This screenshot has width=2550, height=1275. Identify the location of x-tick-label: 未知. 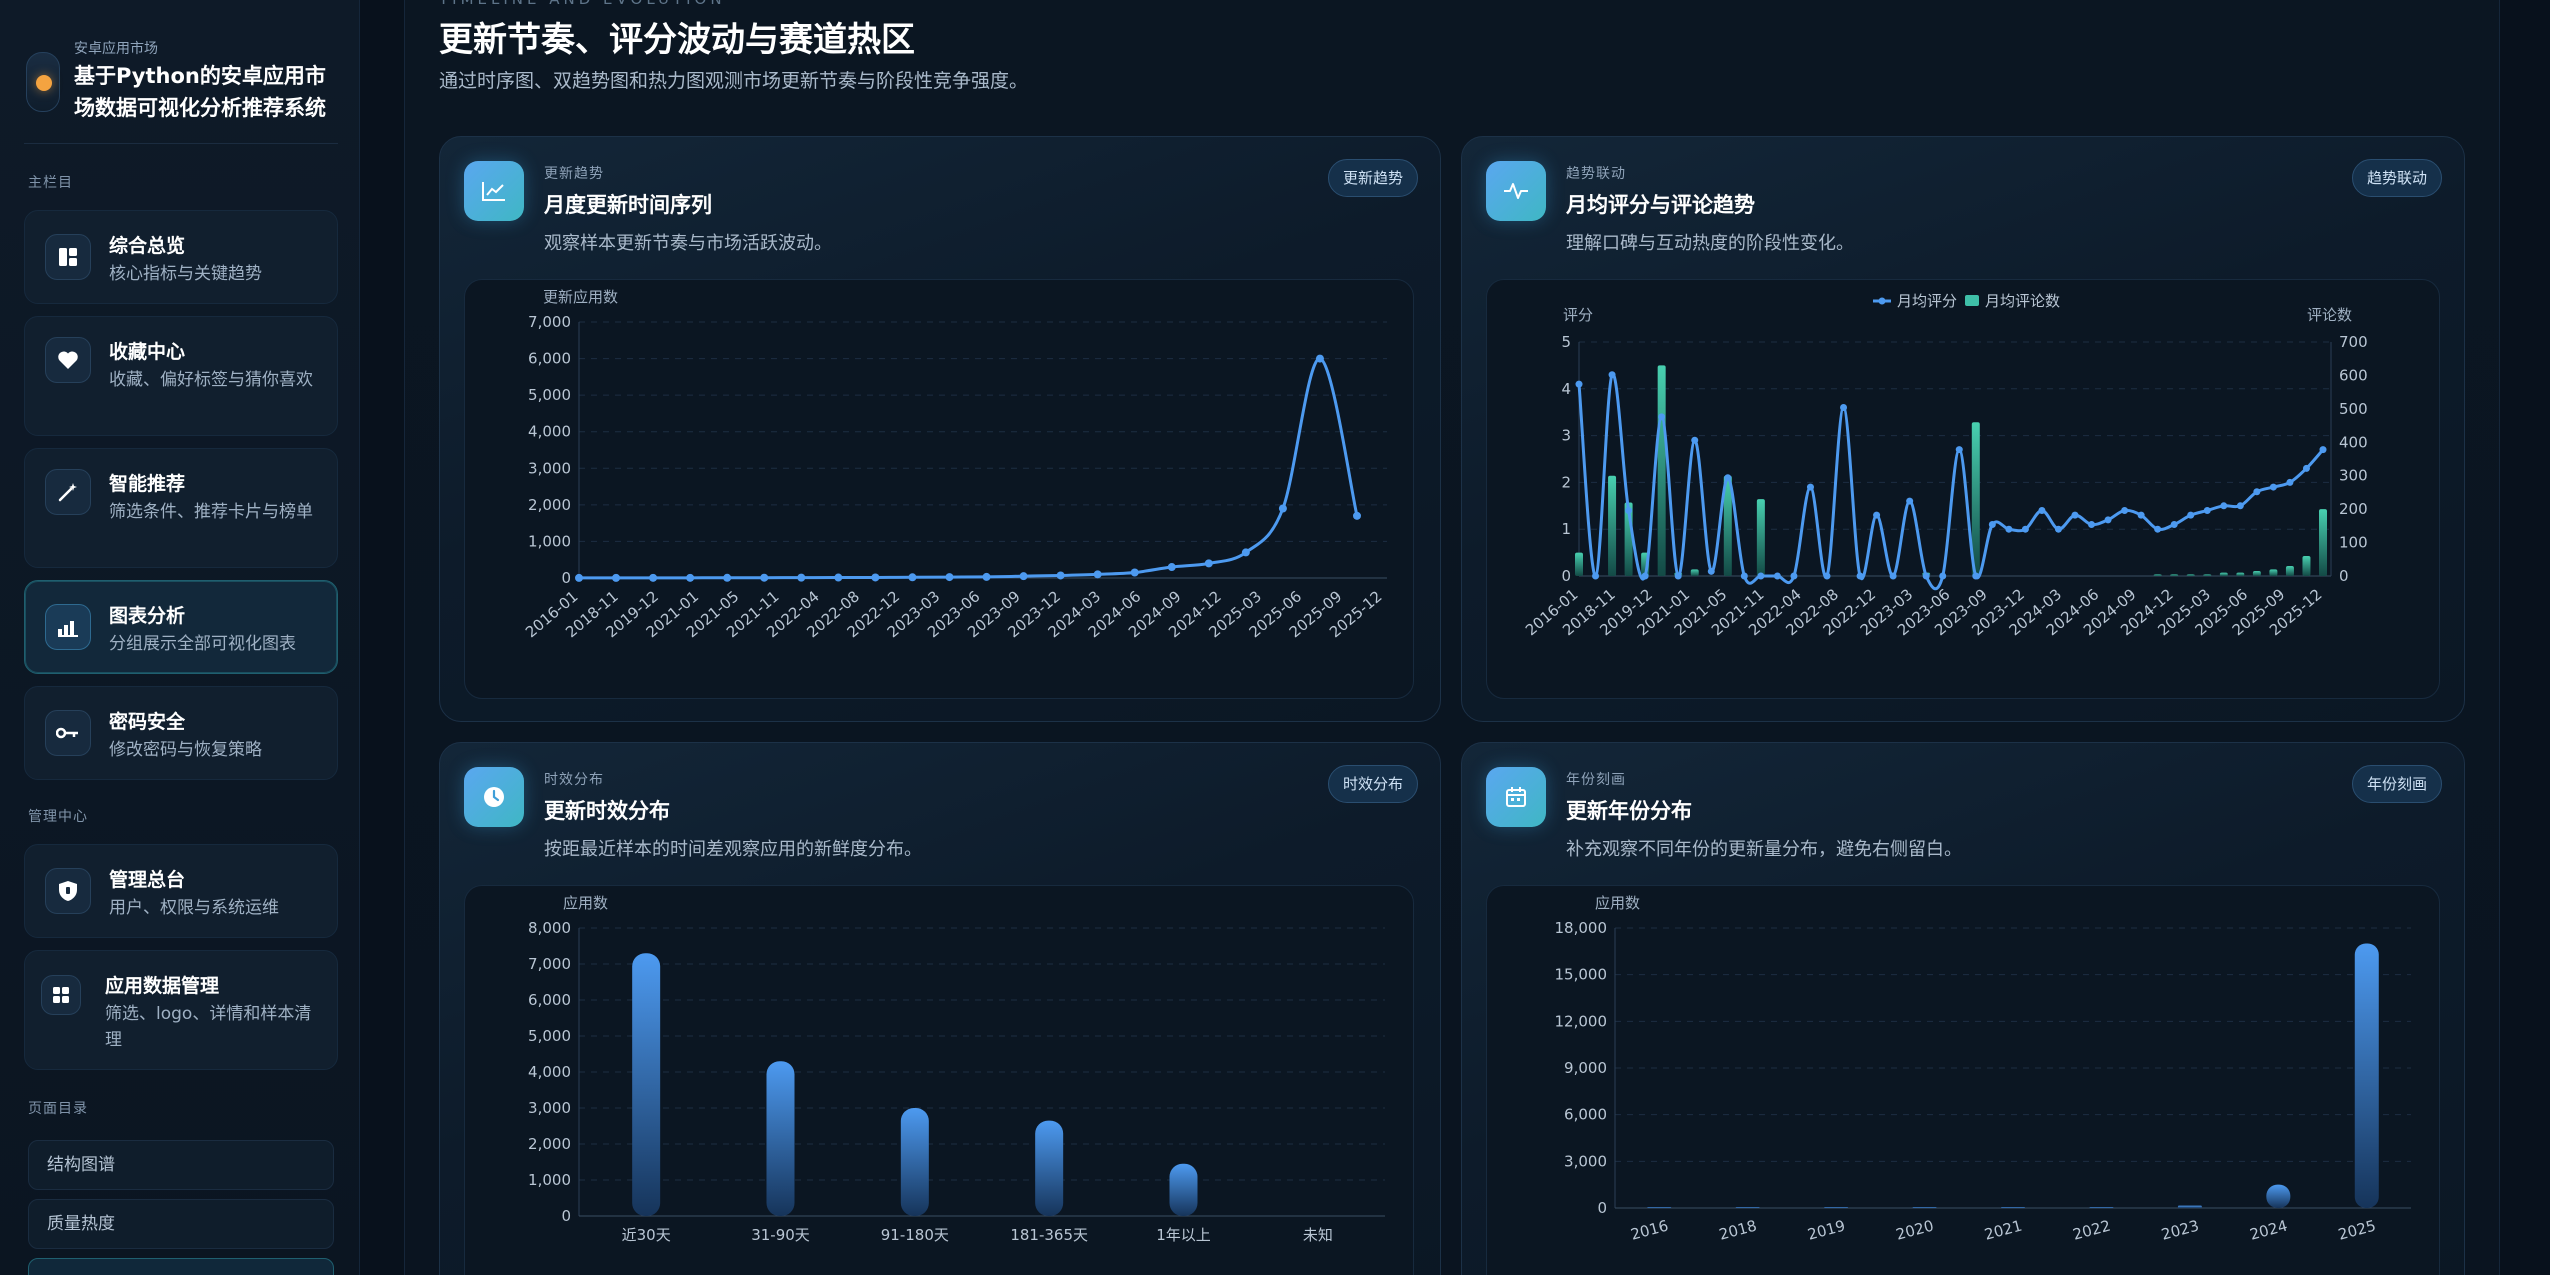
(1318, 1235).